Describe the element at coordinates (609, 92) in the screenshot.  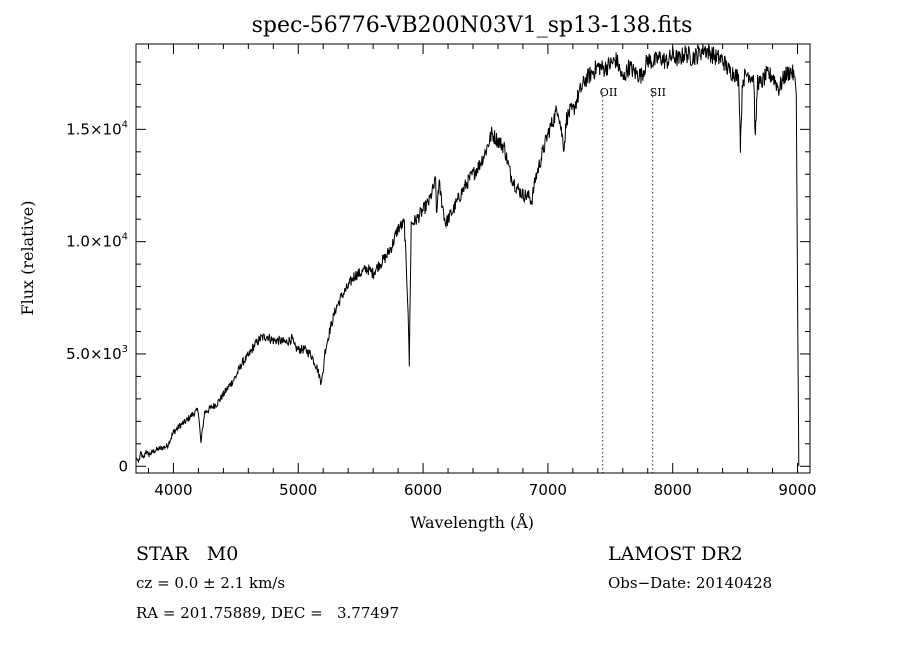
I see `annotation-label: OII` at that location.